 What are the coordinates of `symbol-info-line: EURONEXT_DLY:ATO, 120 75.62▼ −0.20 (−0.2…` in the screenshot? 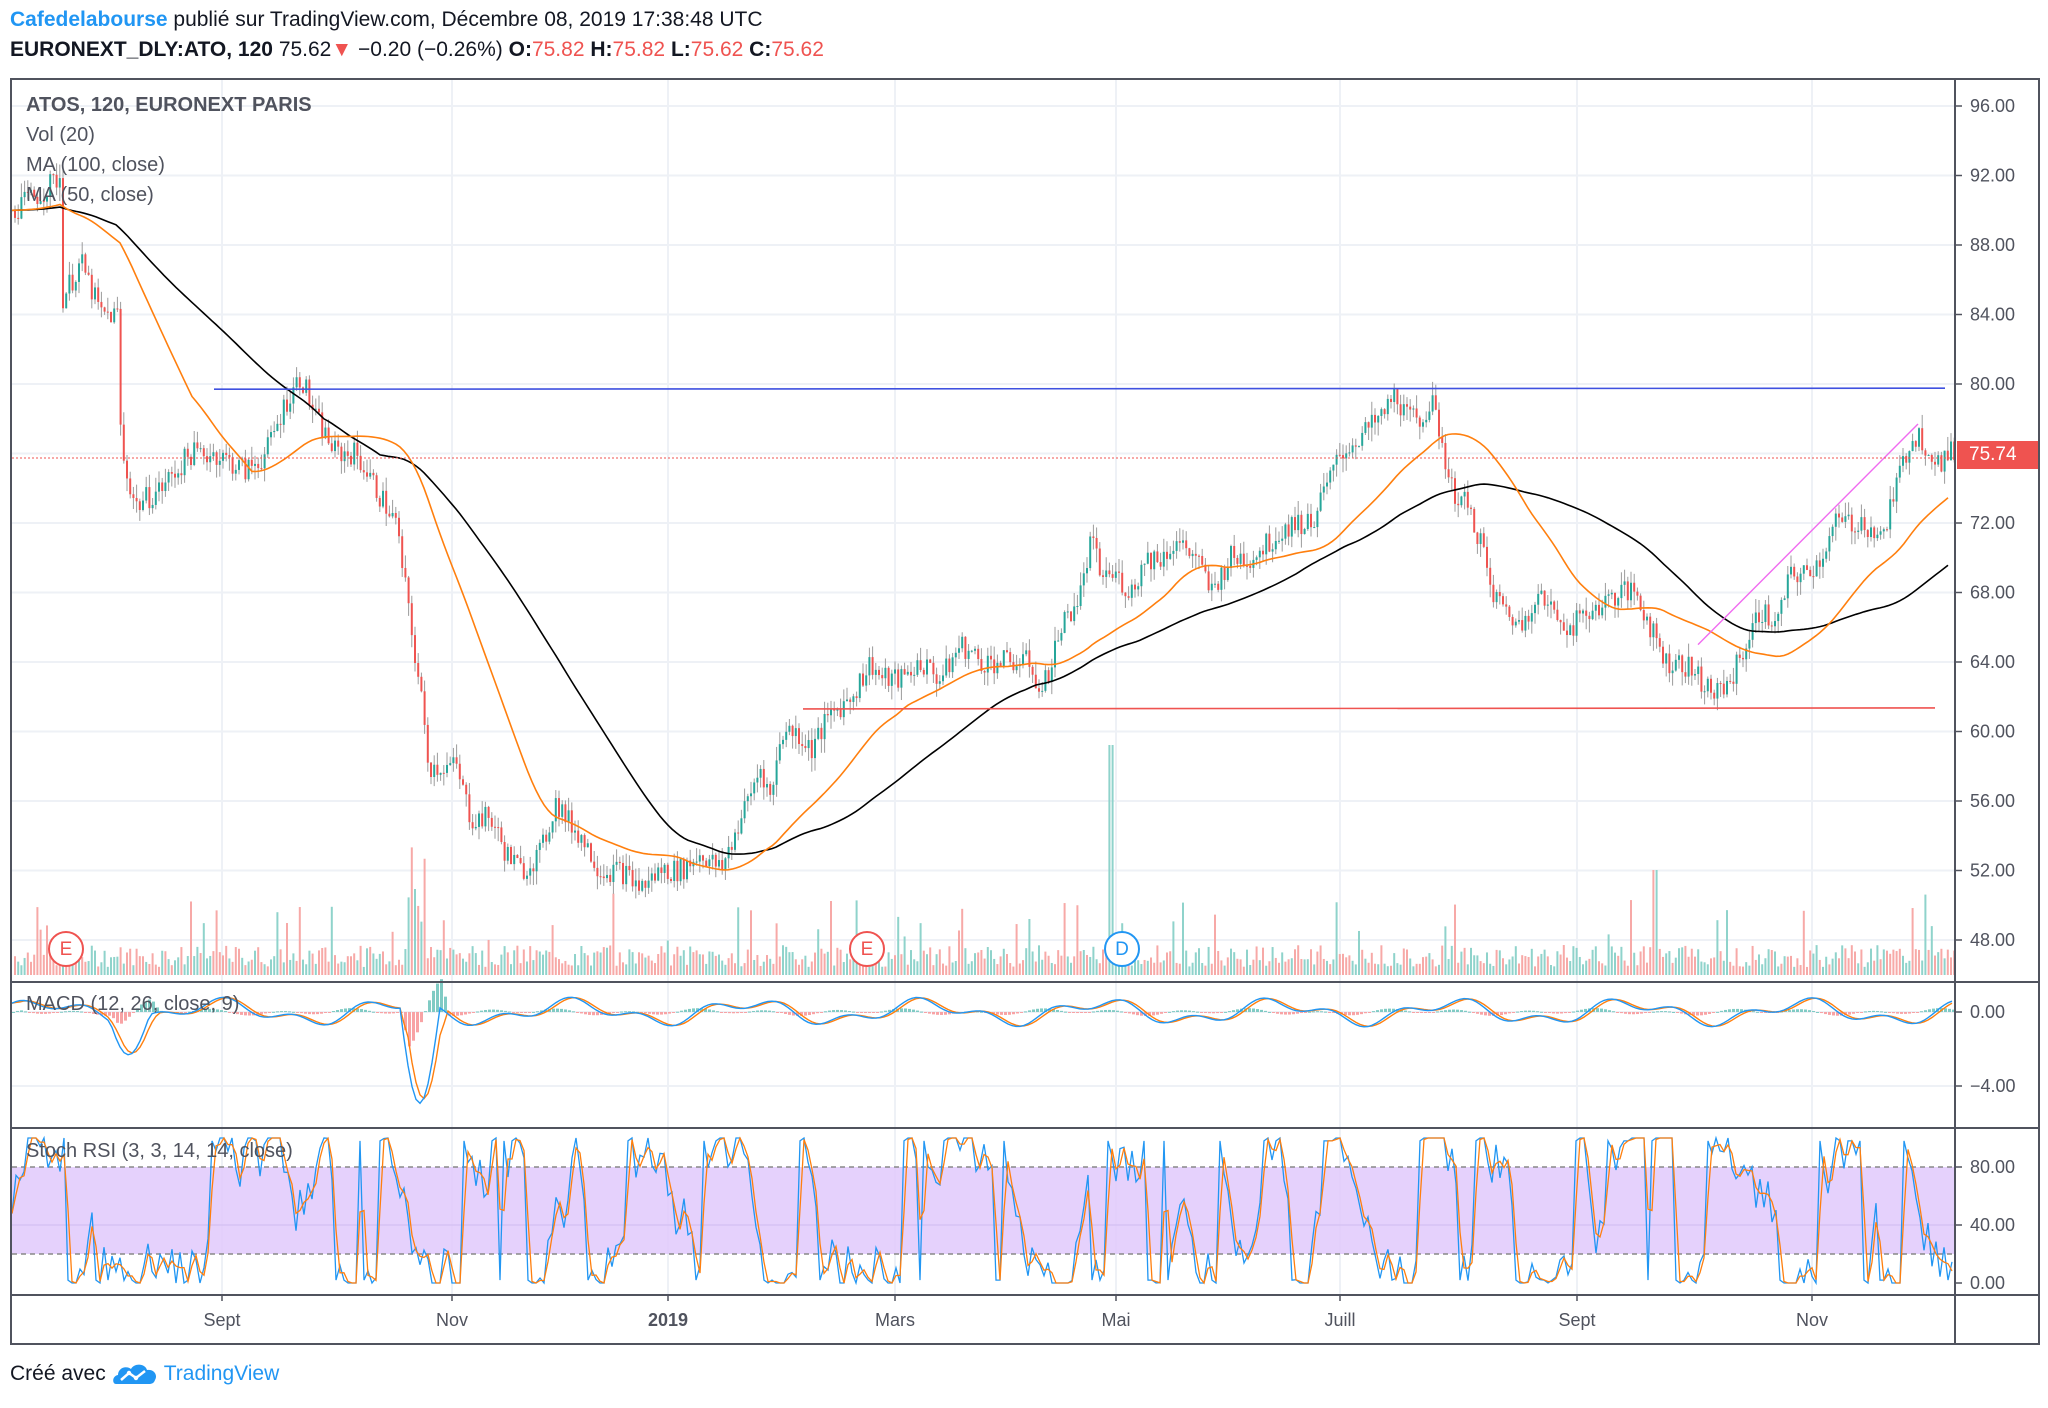 It's located at (417, 50).